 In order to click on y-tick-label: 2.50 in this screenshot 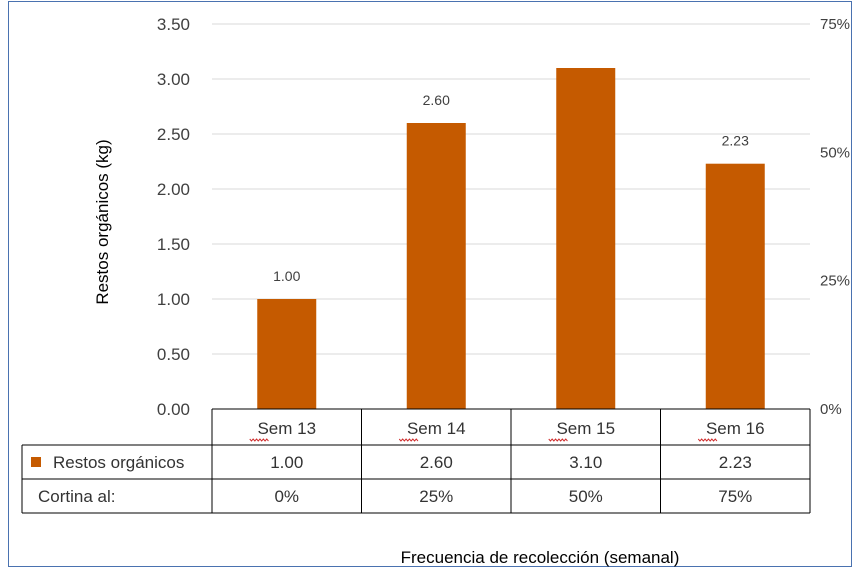, I will do `click(173, 134)`.